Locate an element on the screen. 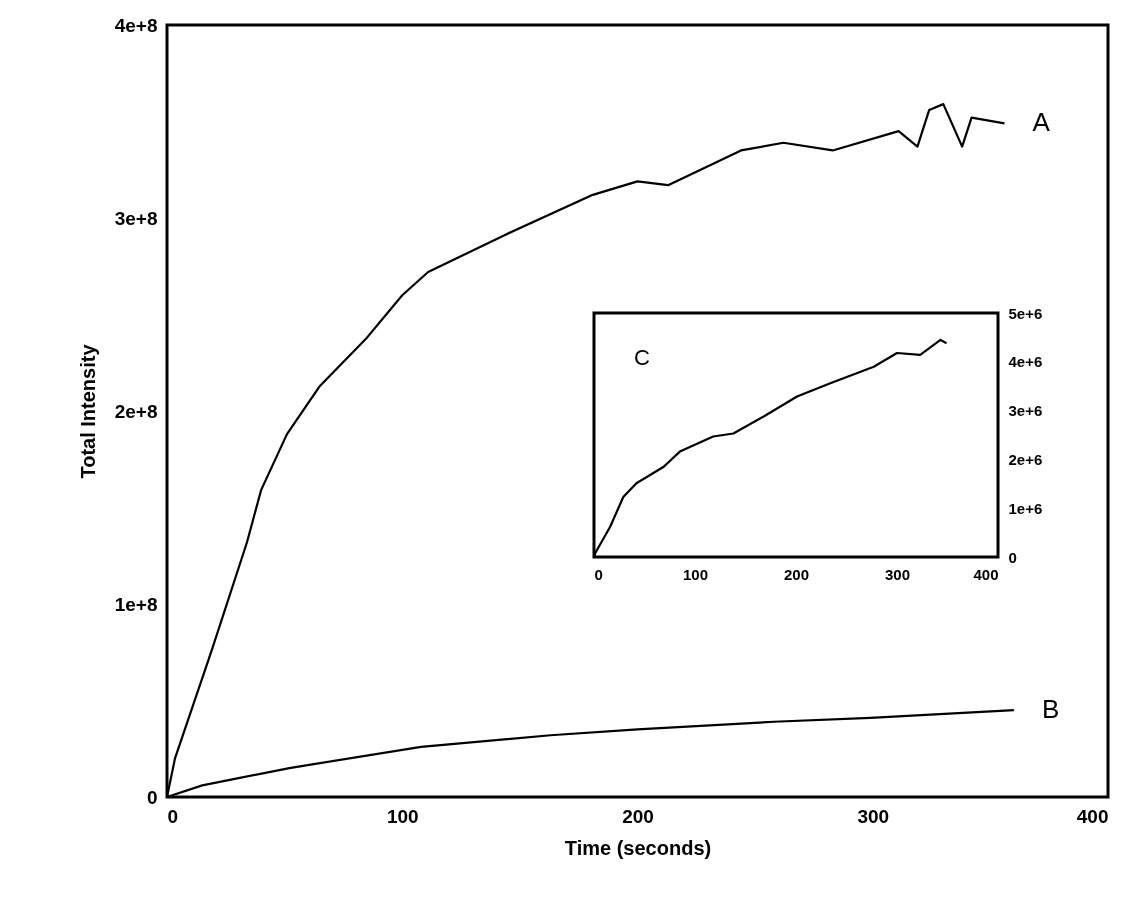  text: C is located at coordinates (642, 357).